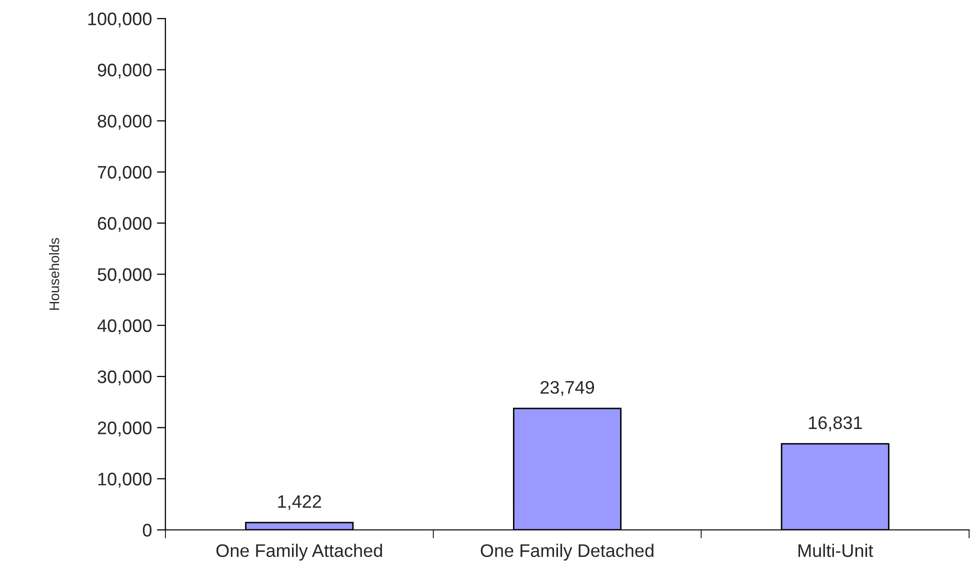  What do you see at coordinates (299, 552) in the screenshot?
I see `x-tick-label: One Family Attached` at bounding box center [299, 552].